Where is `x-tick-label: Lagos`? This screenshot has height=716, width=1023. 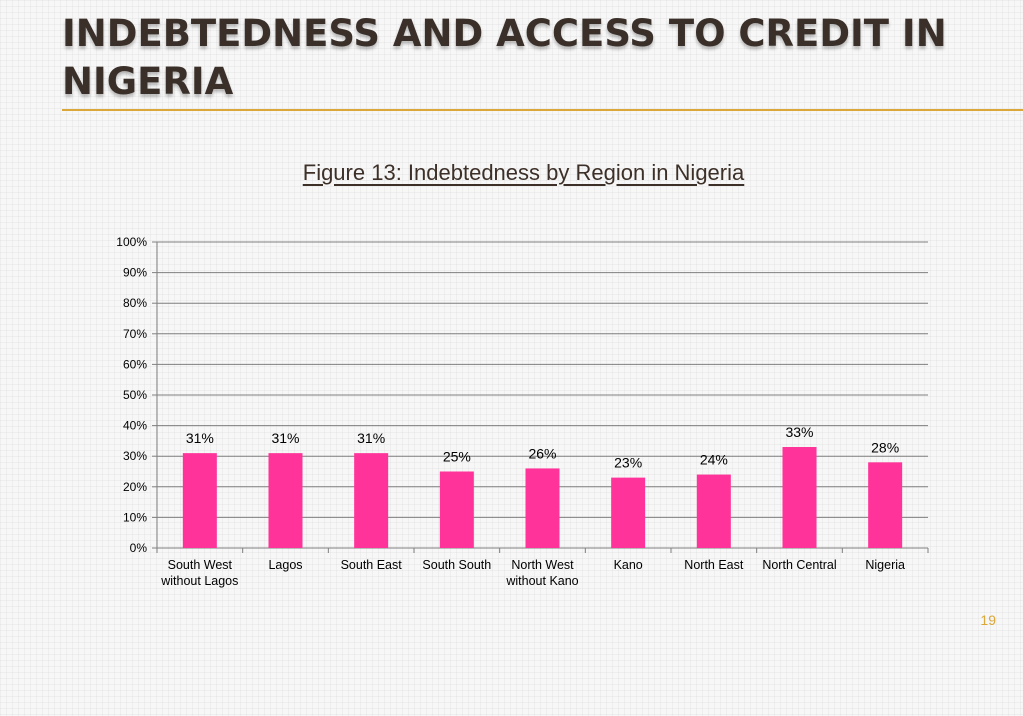
x-tick-label: Lagos is located at coordinates (285, 565).